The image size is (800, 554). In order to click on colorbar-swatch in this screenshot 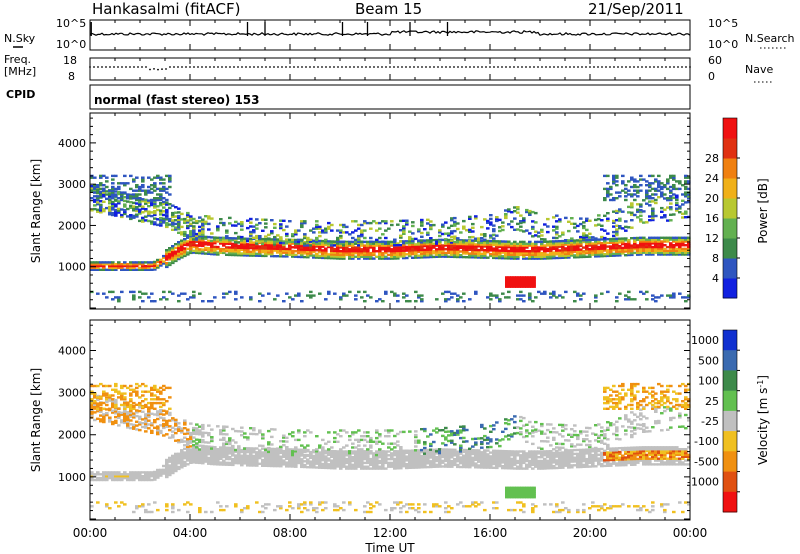, I will do `click(730, 288)`.